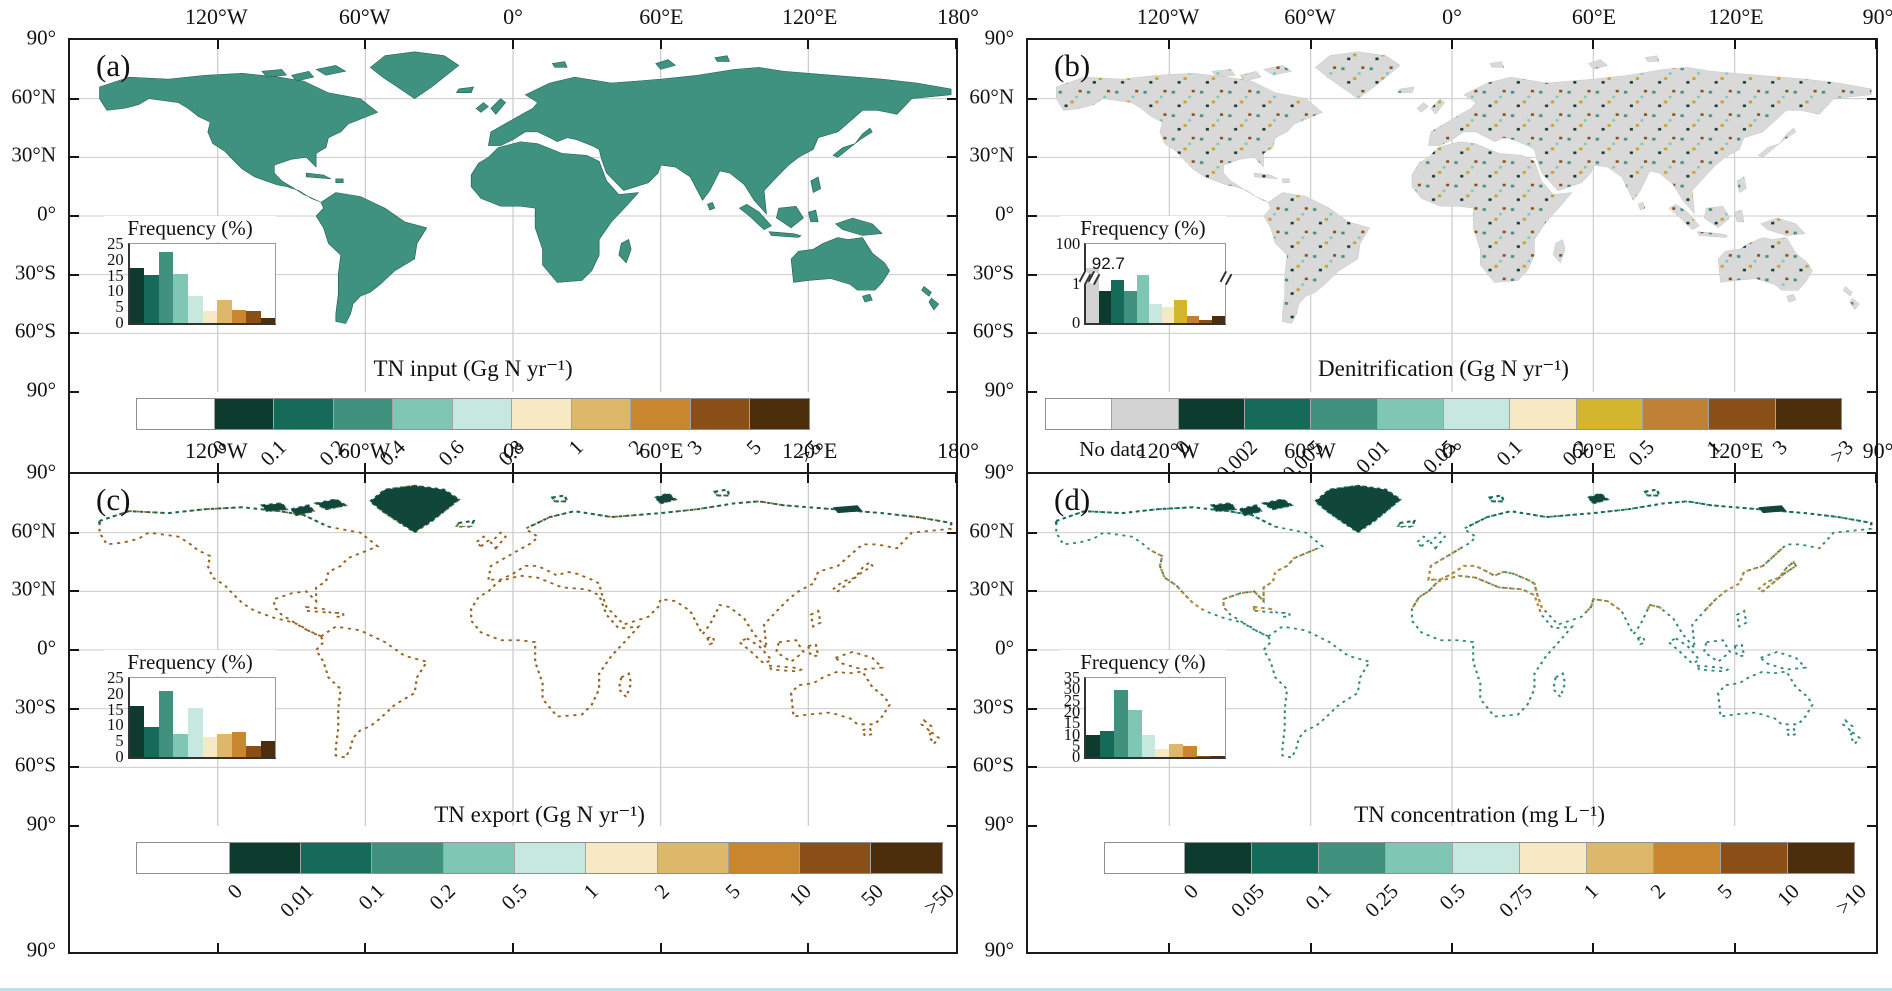 The height and width of the screenshot is (991, 1892). I want to click on colorbar-tick-label: 0, so click(234, 891).